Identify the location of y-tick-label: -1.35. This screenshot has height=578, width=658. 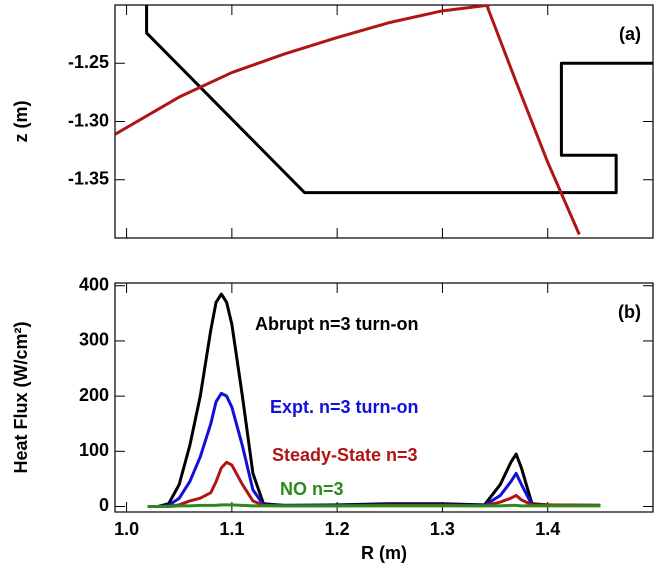
(88, 179).